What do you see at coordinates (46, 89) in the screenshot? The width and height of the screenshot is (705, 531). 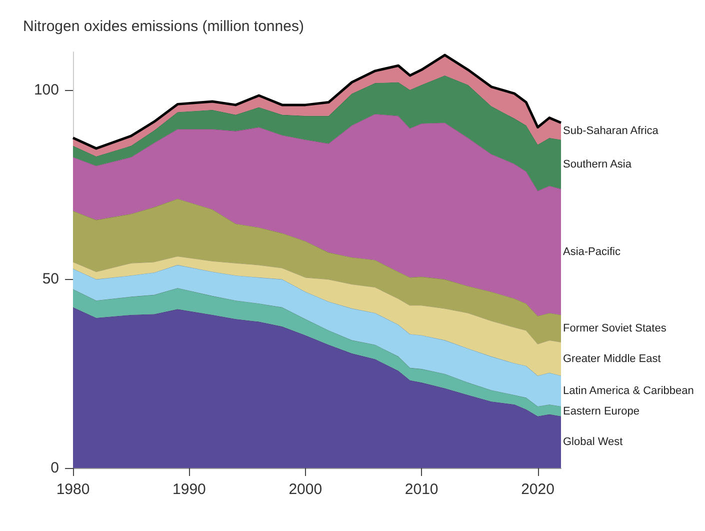 I see `y-tick-label: 100` at bounding box center [46, 89].